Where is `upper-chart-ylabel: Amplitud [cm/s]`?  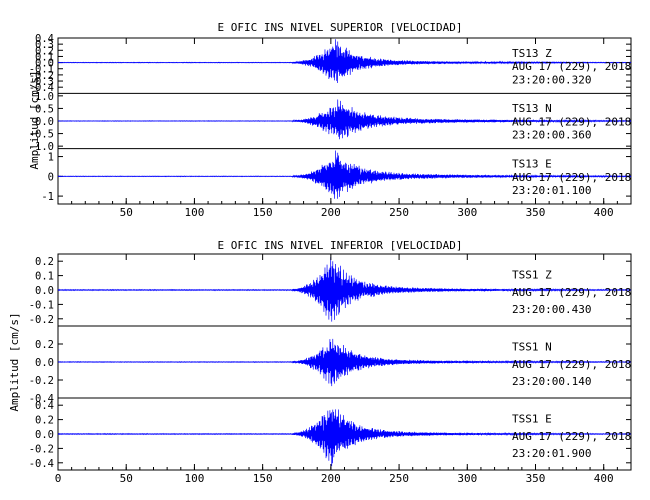 upper-chart-ylabel: Amplitud [cm/s] is located at coordinates (34, 119).